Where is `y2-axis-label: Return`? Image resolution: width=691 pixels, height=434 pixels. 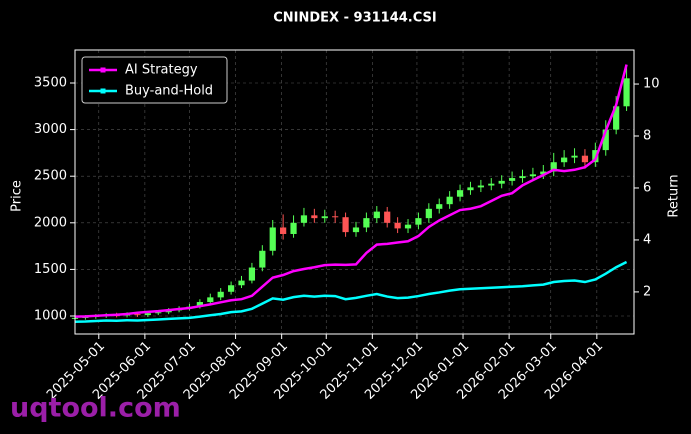
y2-axis-label: Return is located at coordinates (674, 195).